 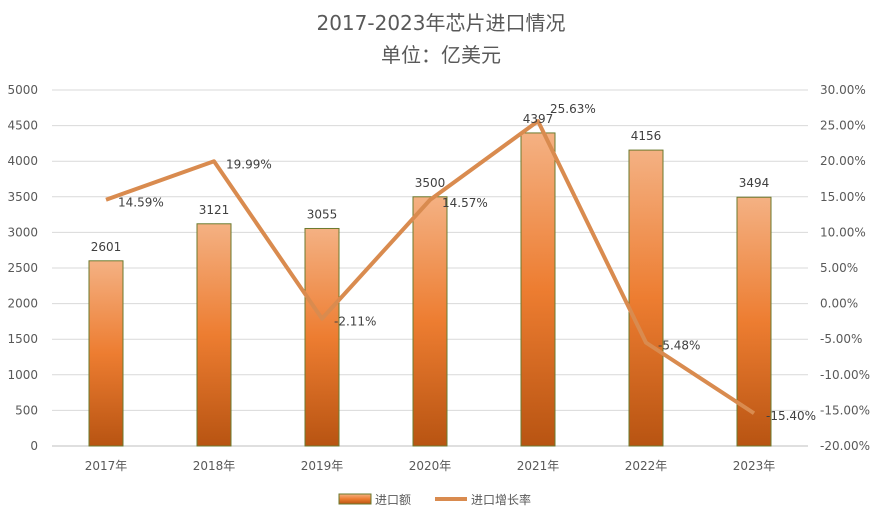 What do you see at coordinates (22, 375) in the screenshot?
I see `y-left-tick-label: 1000` at bounding box center [22, 375].